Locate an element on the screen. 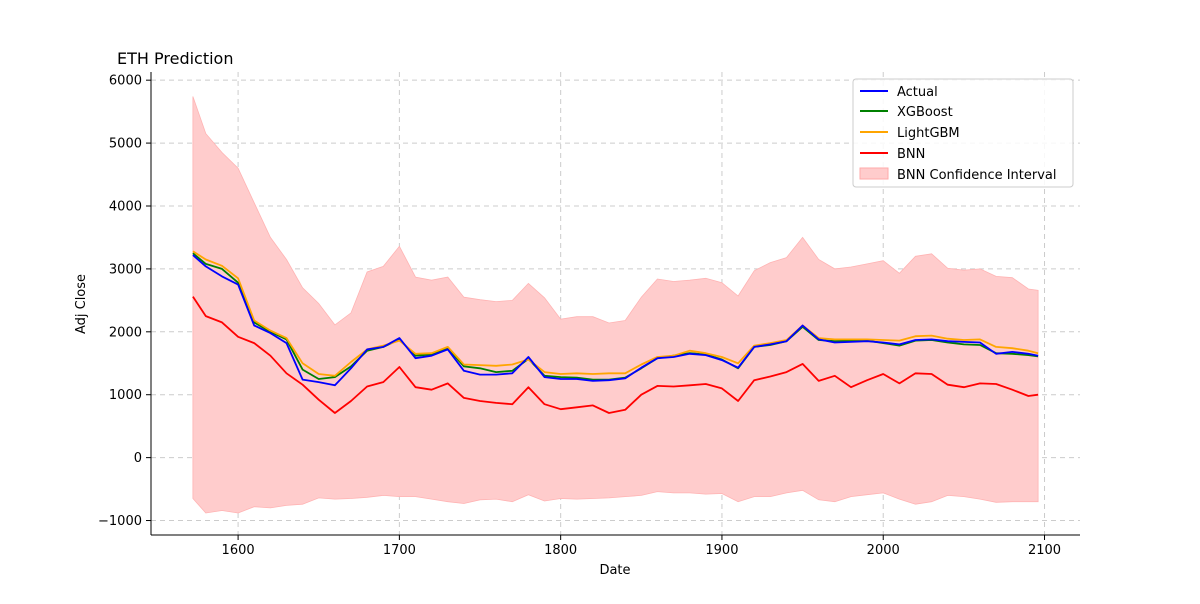 The image size is (1200, 604). x-tick-label: 1800 is located at coordinates (560, 550).